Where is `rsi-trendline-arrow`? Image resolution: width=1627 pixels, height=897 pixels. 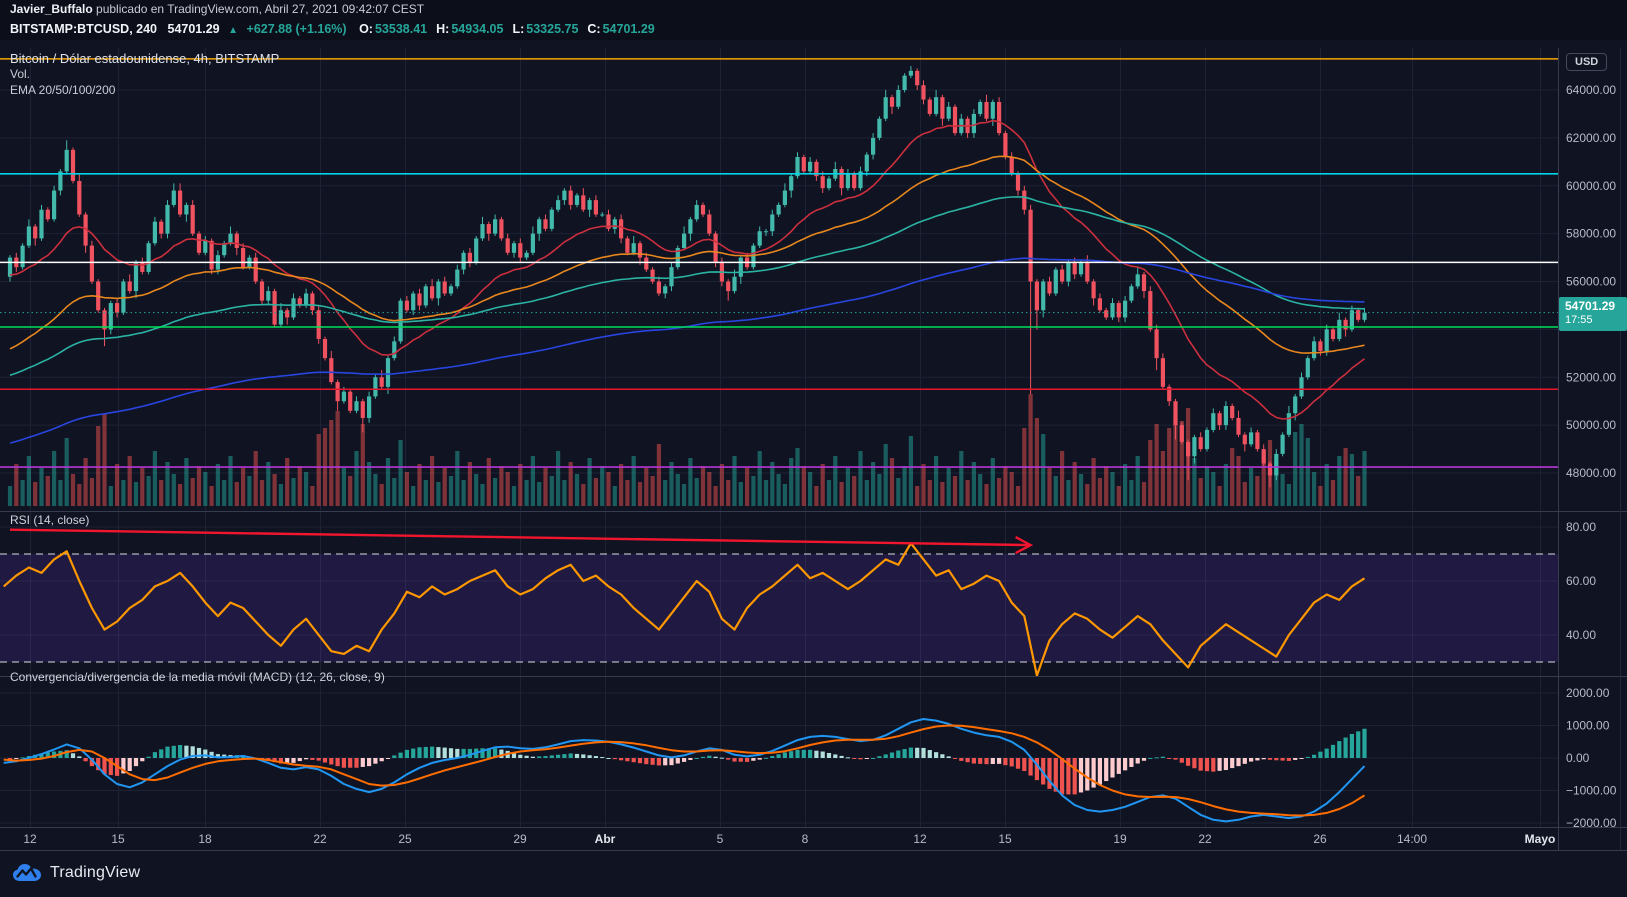
rsi-trendline-arrow is located at coordinates (521, 541).